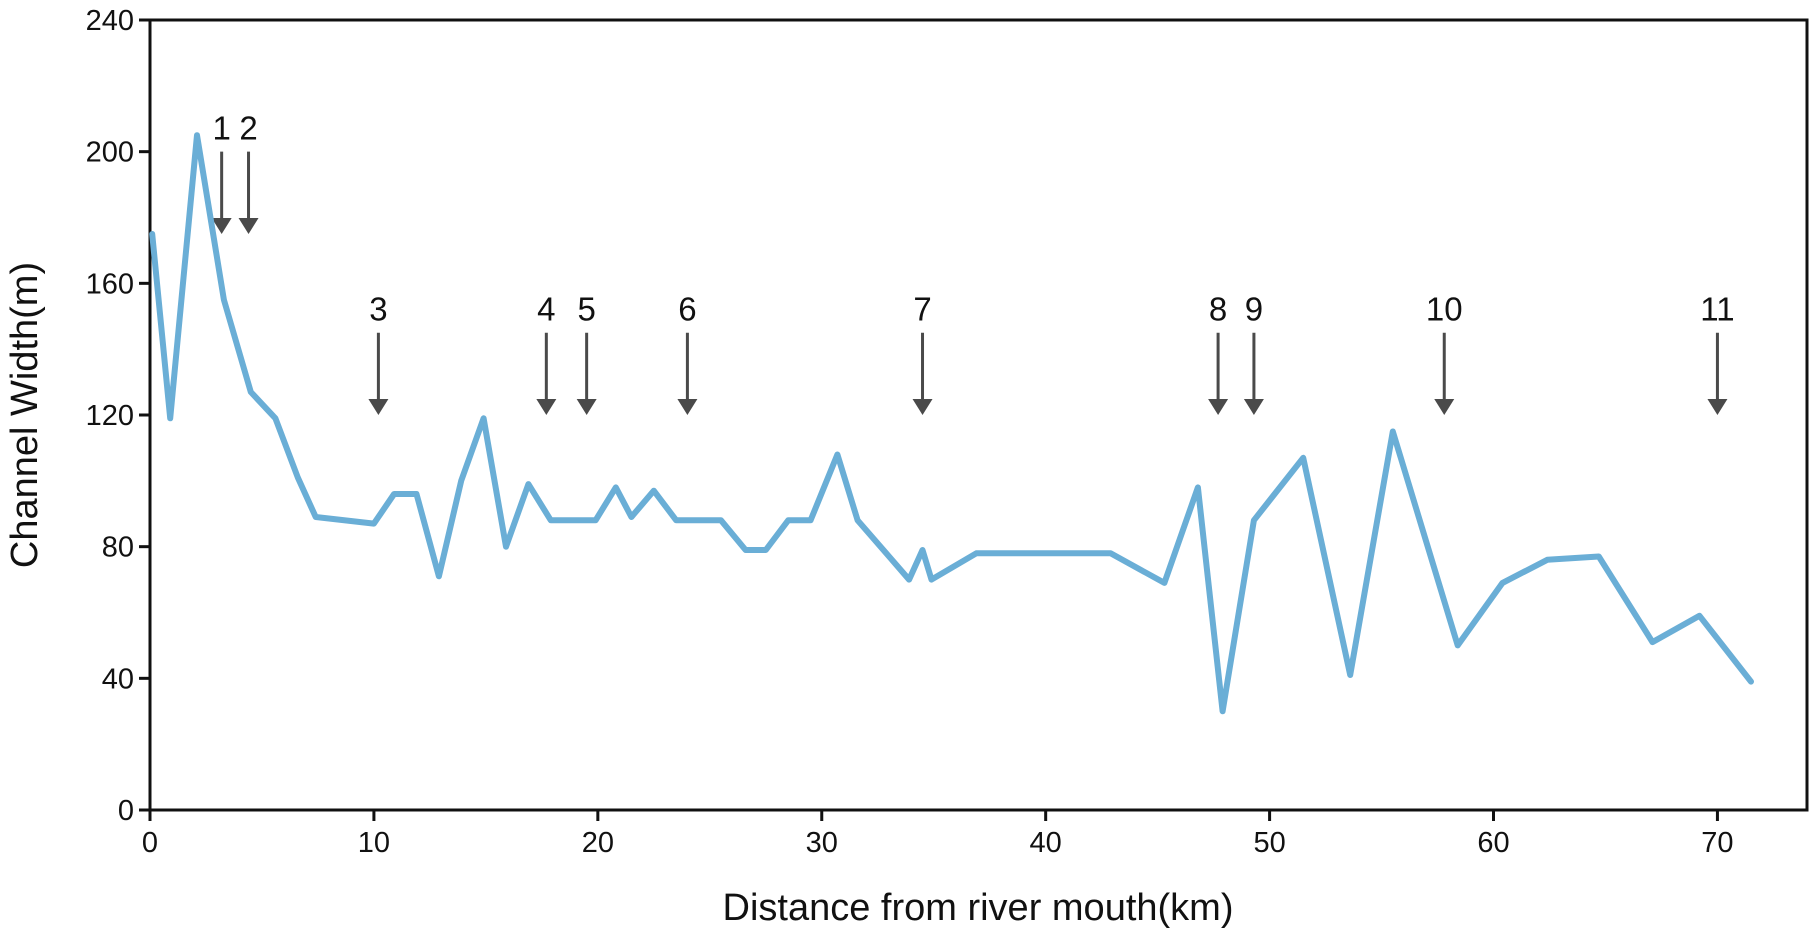 This screenshot has height=937, width=1817. I want to click on y-tick-label: 160, so click(110, 284).